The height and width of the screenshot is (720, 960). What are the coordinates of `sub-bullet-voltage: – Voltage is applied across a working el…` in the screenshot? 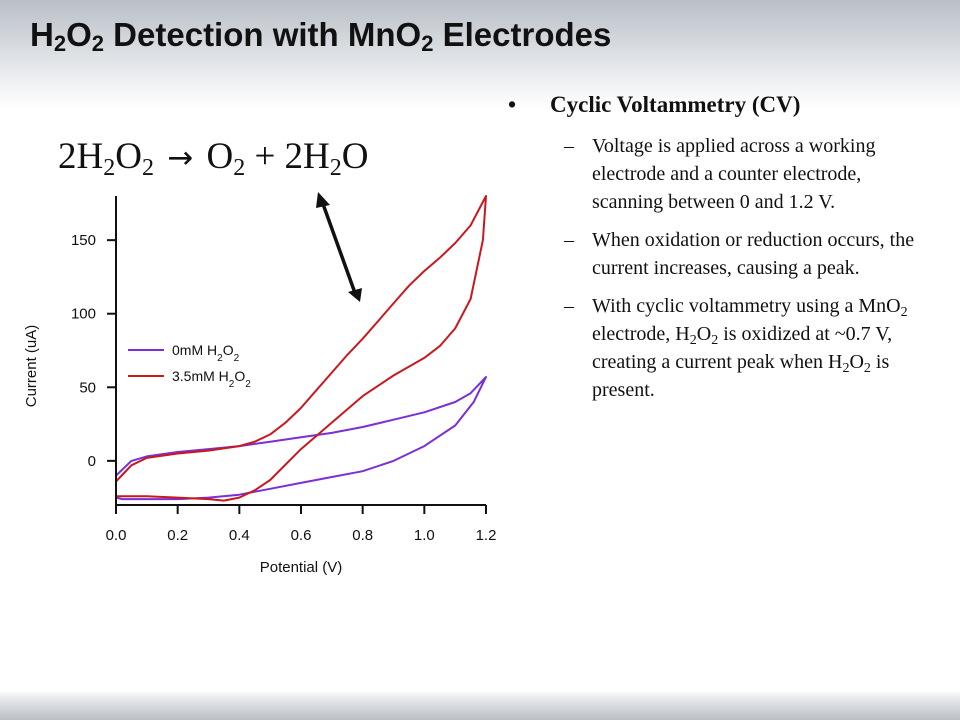 It's located at (718, 174).